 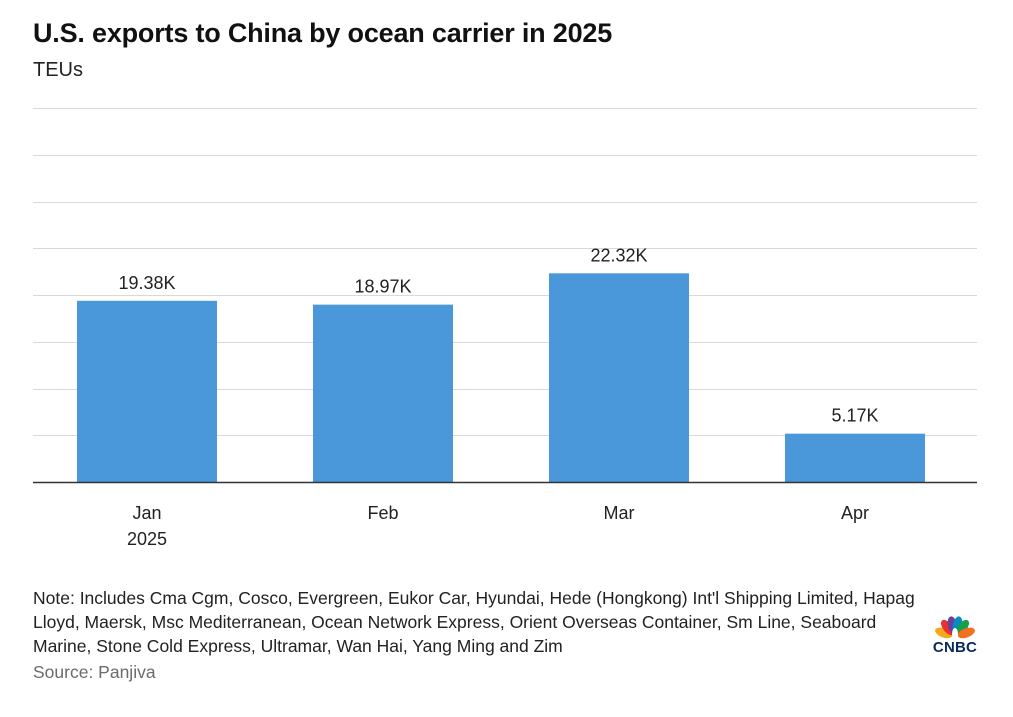 I want to click on x-tick-label: Apr, so click(x=855, y=513).